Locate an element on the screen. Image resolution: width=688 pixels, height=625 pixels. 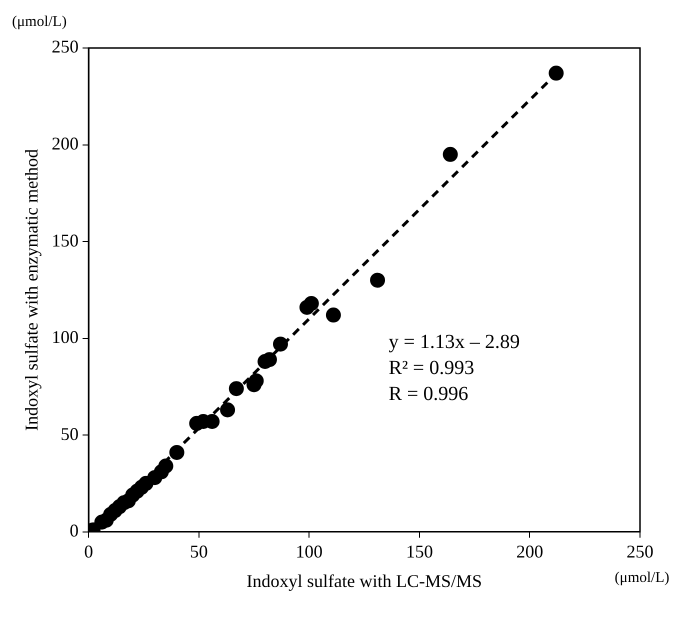
y-tick-label: 100 is located at coordinates (65, 337).